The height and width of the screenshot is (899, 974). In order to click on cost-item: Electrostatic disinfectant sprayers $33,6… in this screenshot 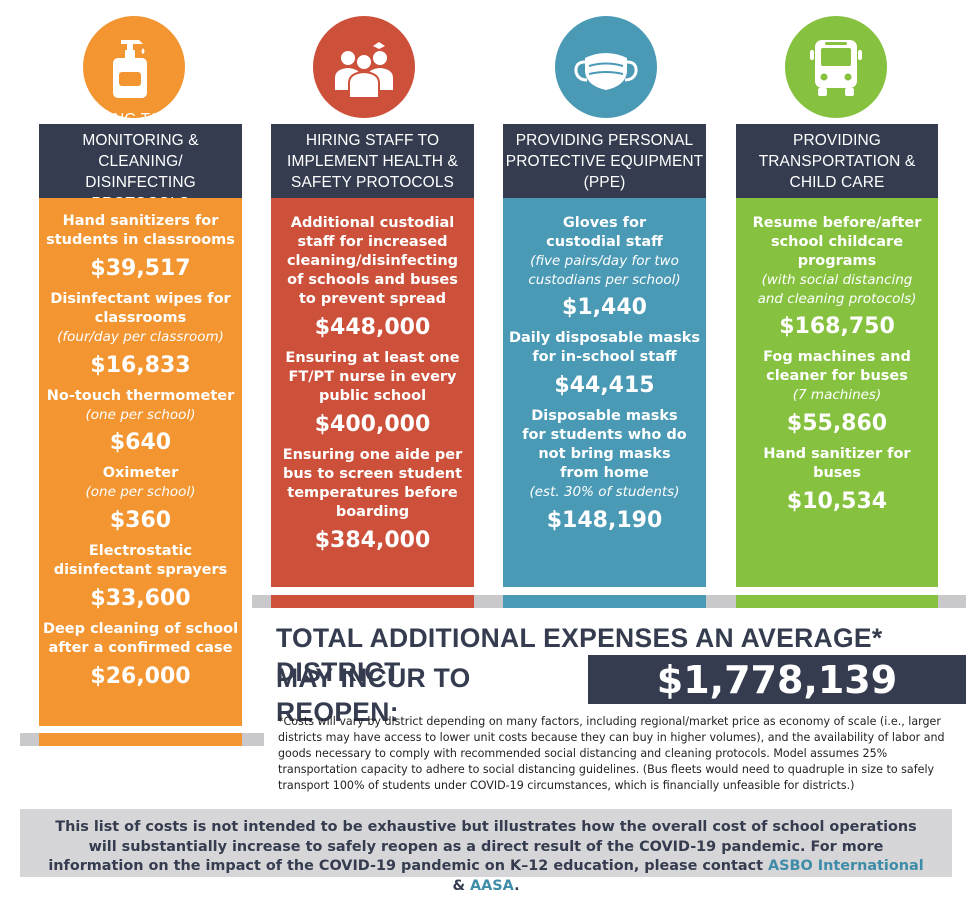, I will do `click(141, 581)`.